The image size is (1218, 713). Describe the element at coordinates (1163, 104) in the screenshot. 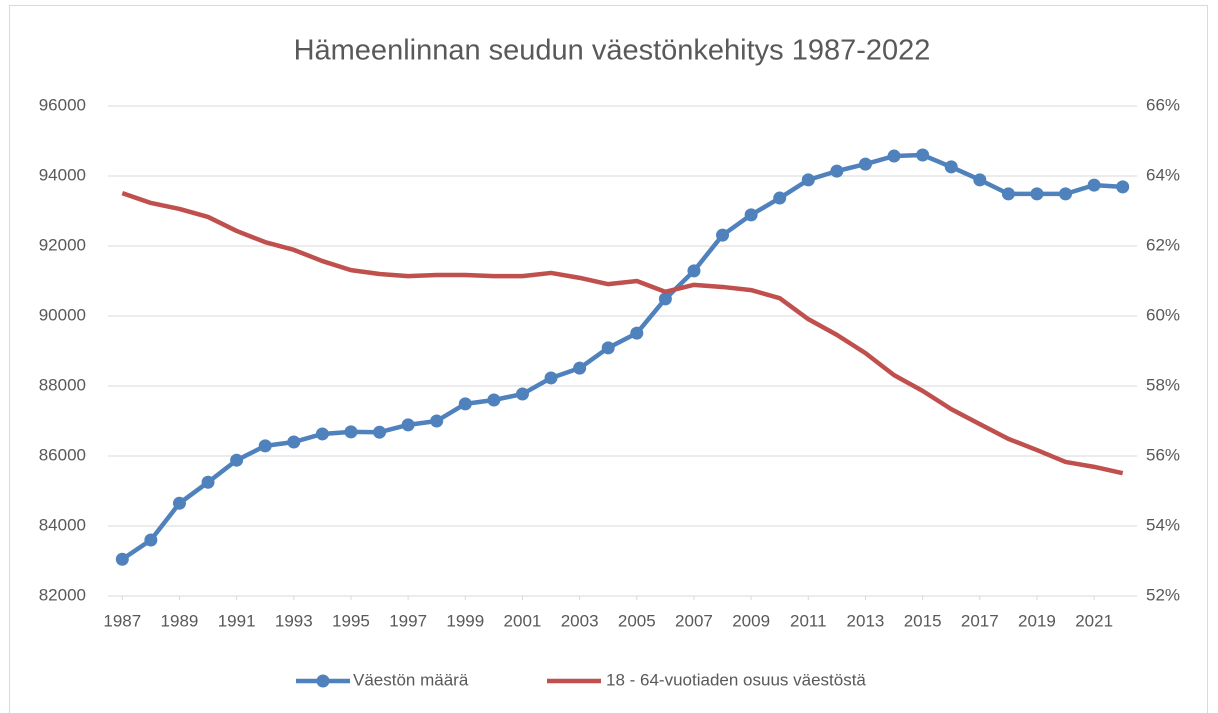

I see `y2-tick-label: 66%` at that location.